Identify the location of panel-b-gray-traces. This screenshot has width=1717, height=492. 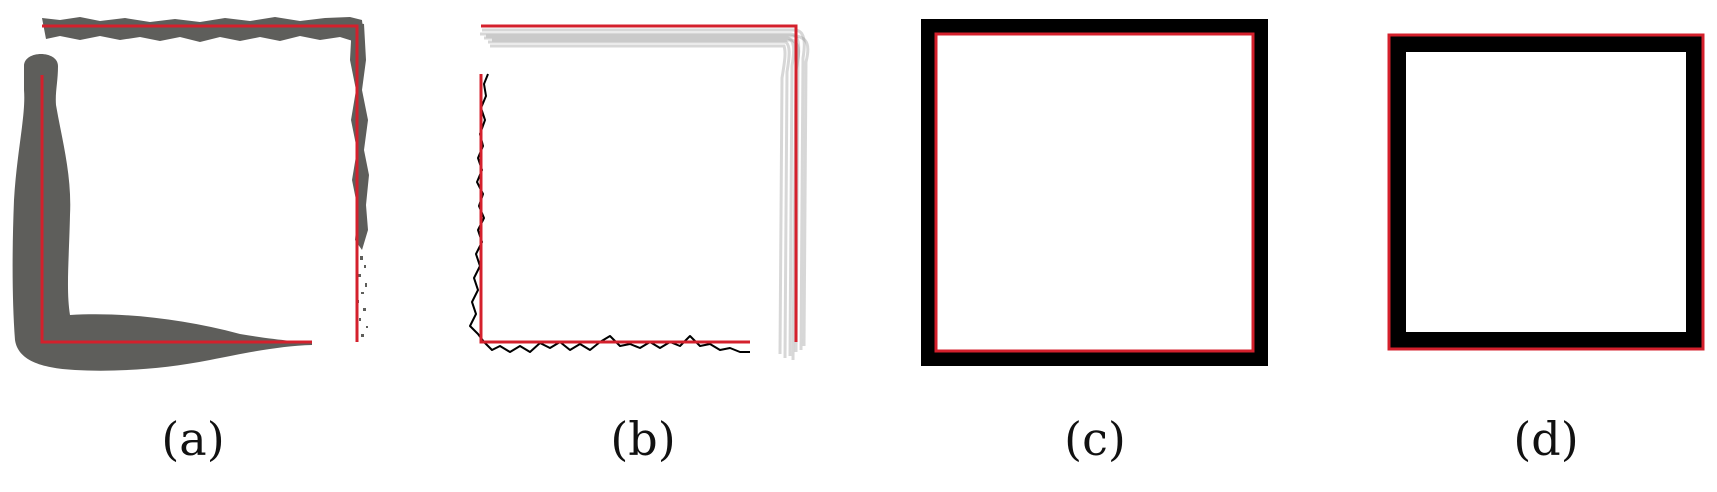
(645, 194).